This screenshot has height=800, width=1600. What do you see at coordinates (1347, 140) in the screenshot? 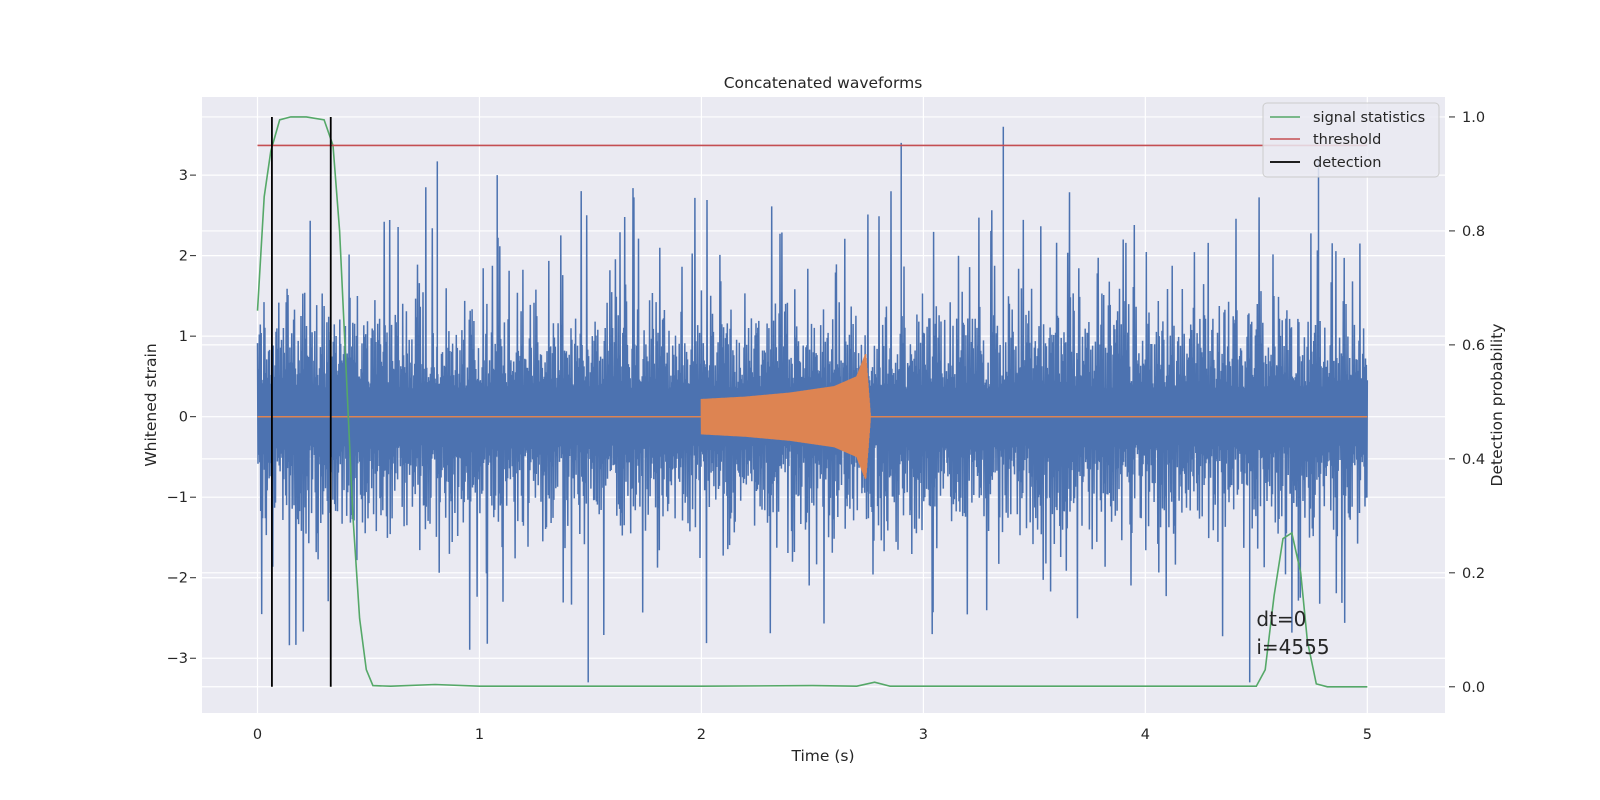
I see `legend-label-threshold: threshold` at bounding box center [1347, 140].